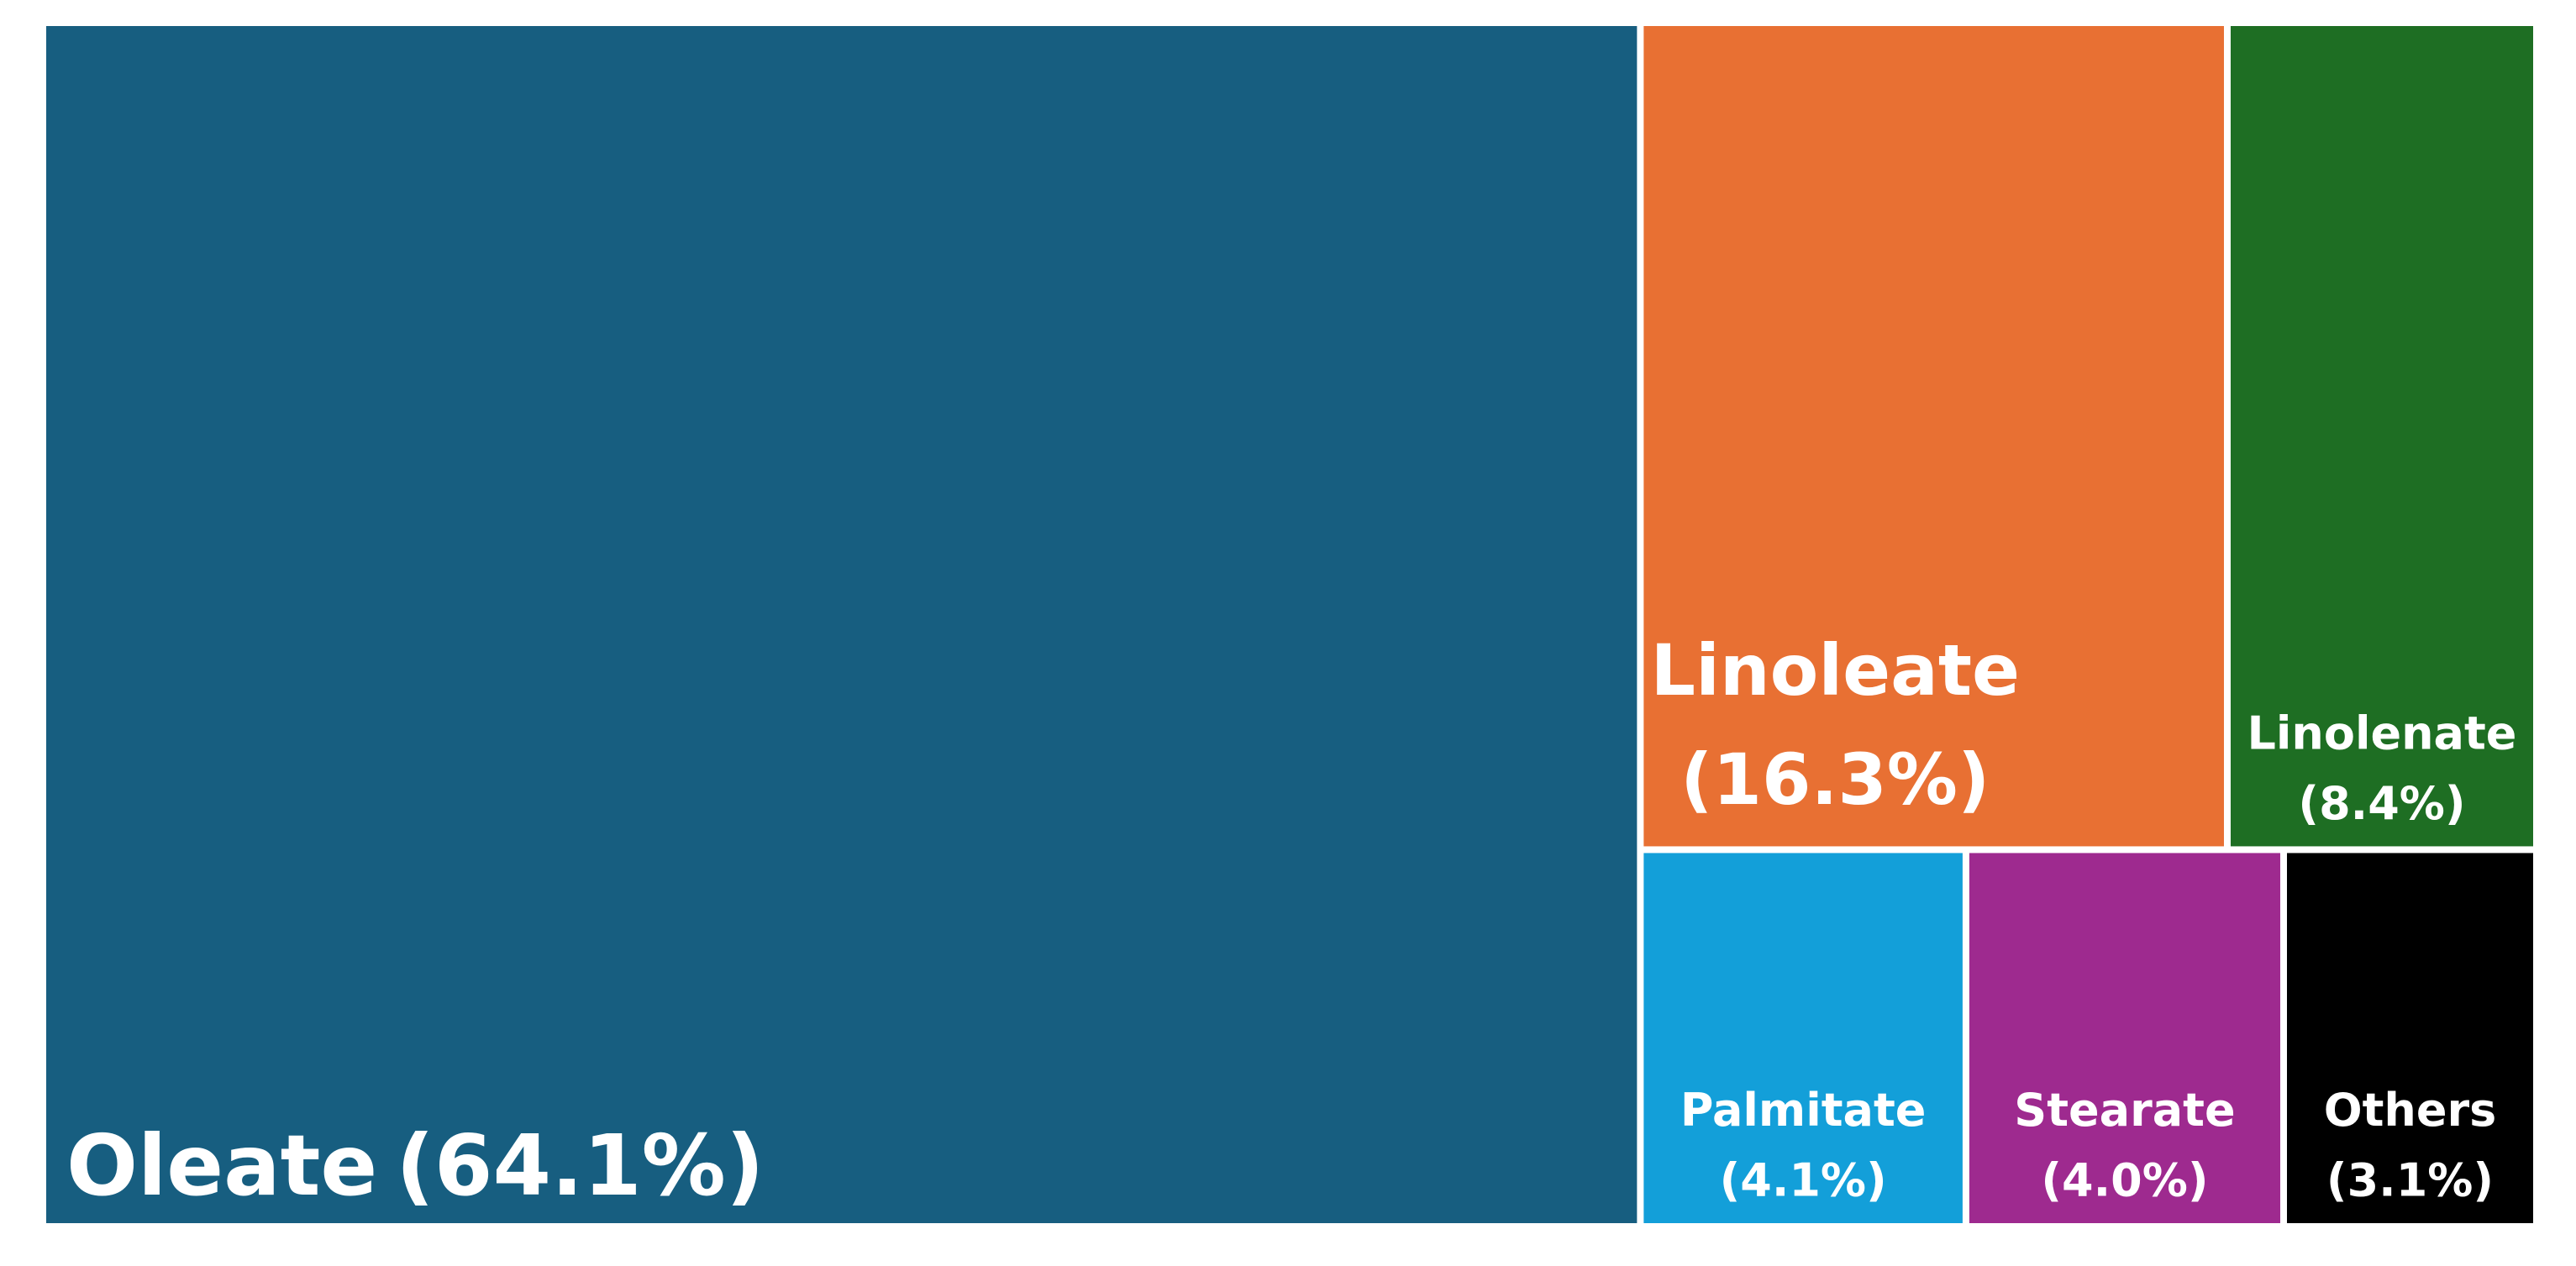  Describe the element at coordinates (2124, 1180) in the screenshot. I see `value-label: (4.0%)` at that location.